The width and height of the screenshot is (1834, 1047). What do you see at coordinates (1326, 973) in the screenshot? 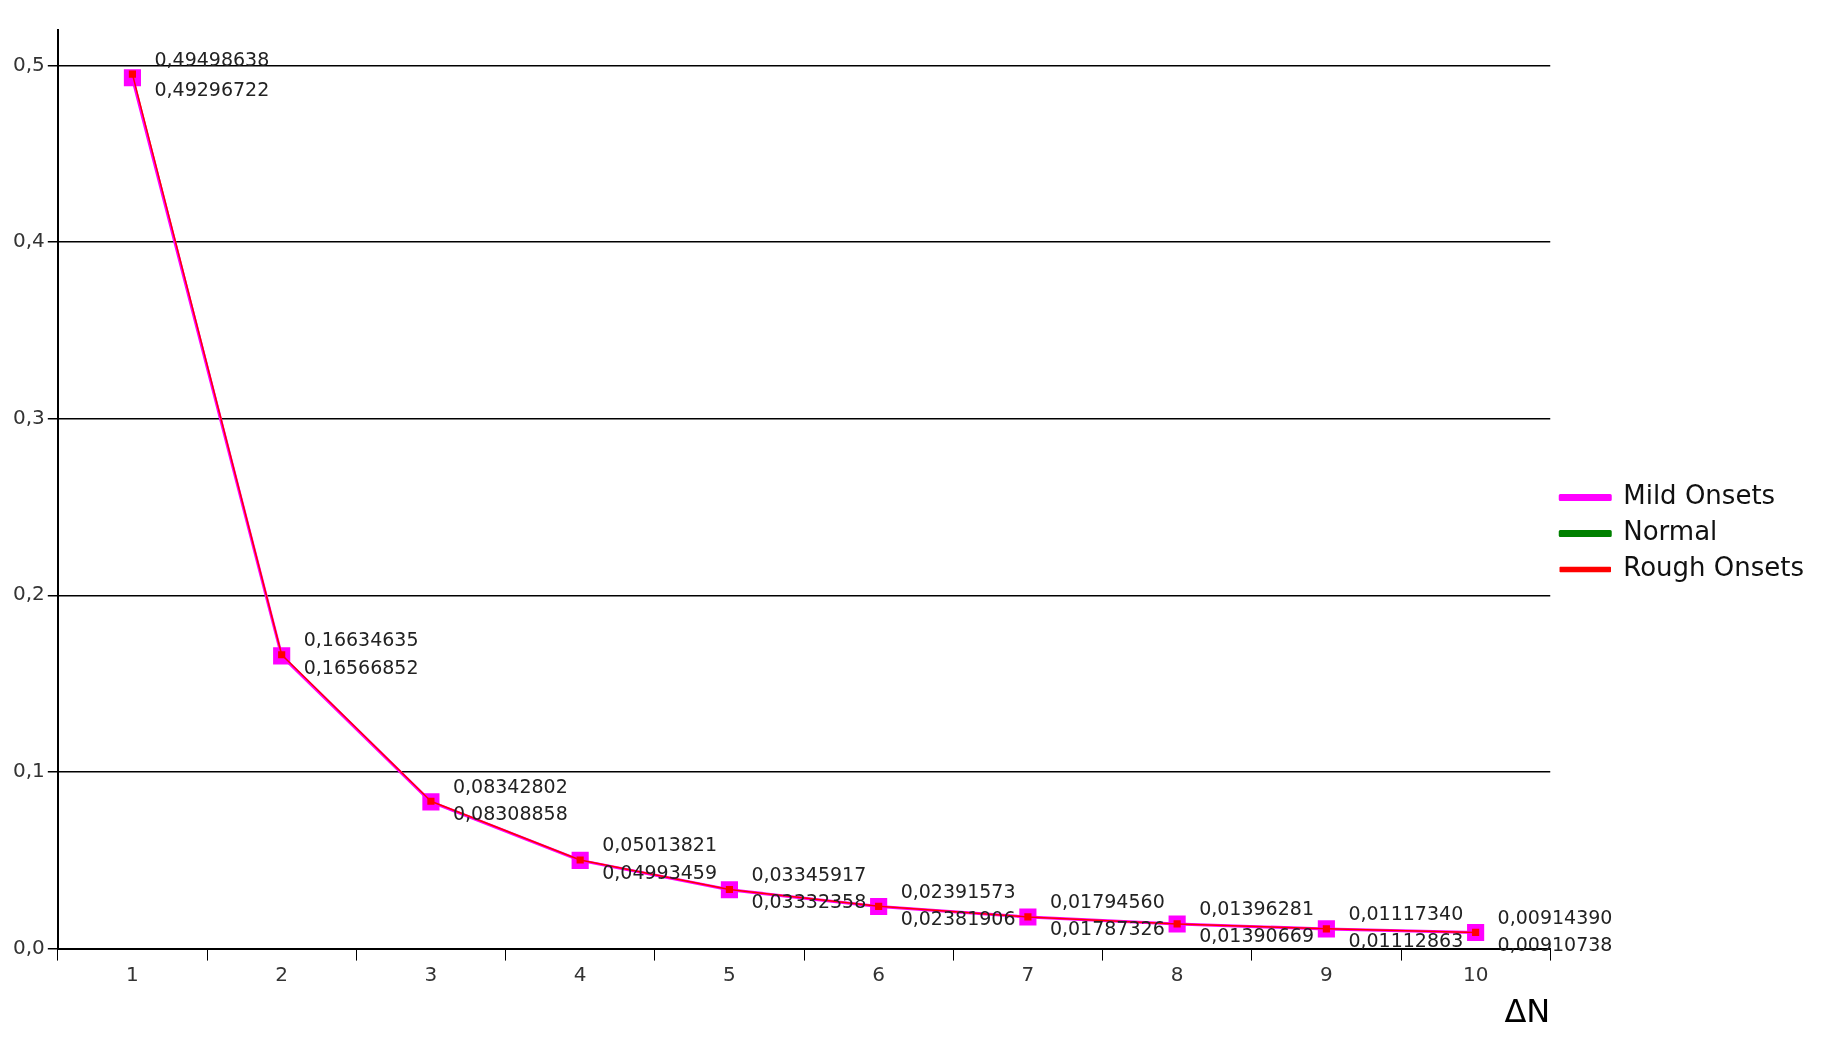
I see `x-tick-label: 9` at bounding box center [1326, 973].